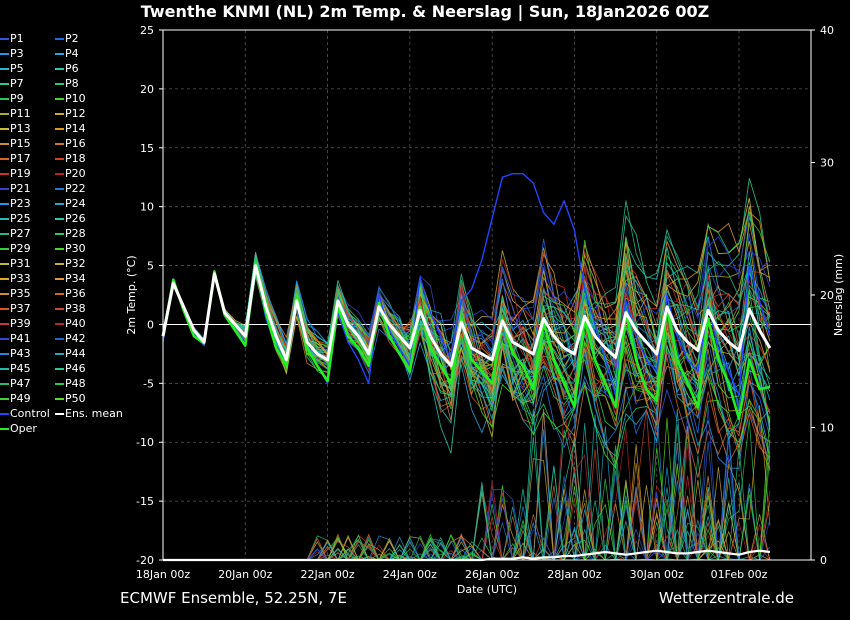 The width and height of the screenshot is (850, 620). I want to click on y-tick-label: 10, so click(147, 207).